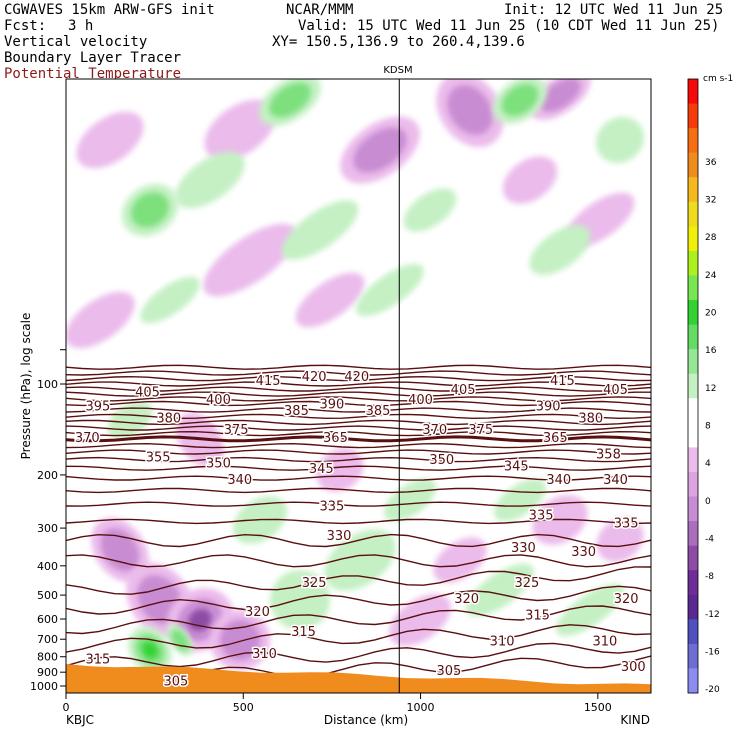 This screenshot has width=740, height=740. What do you see at coordinates (218, 400) in the screenshot?
I see `theta-label: 400` at bounding box center [218, 400].